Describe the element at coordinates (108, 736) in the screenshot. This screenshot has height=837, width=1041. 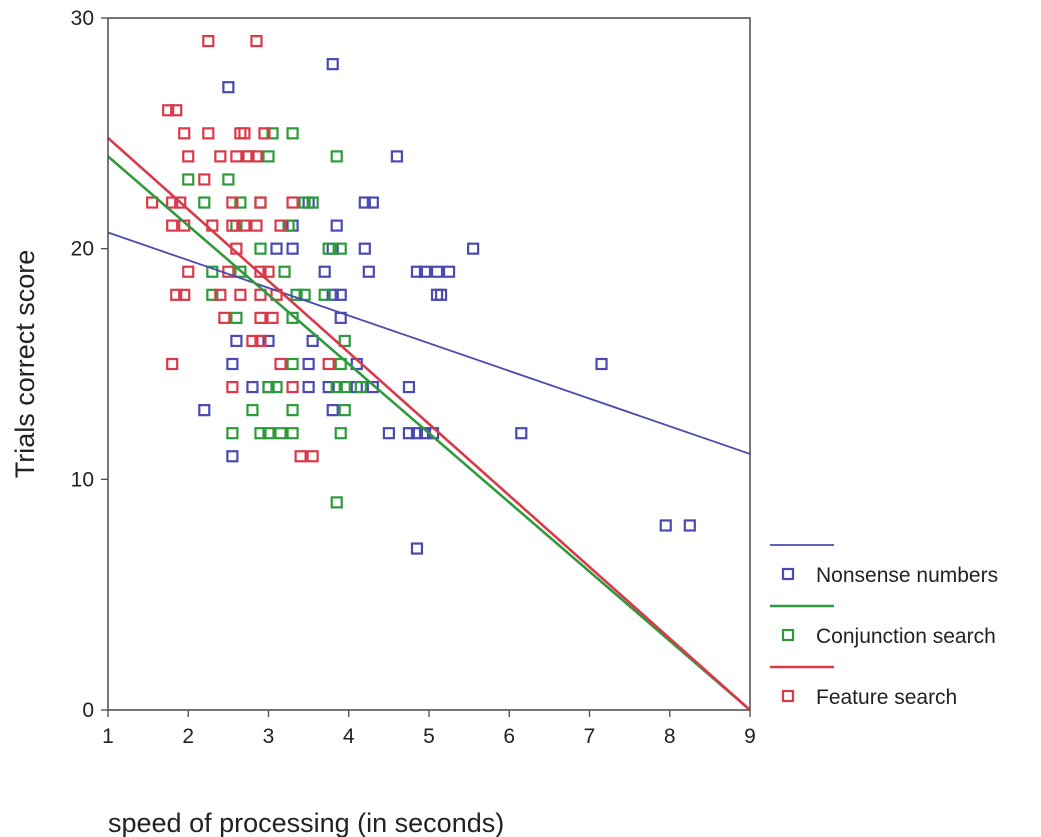
I see `x-tick-label-0: 1` at that location.